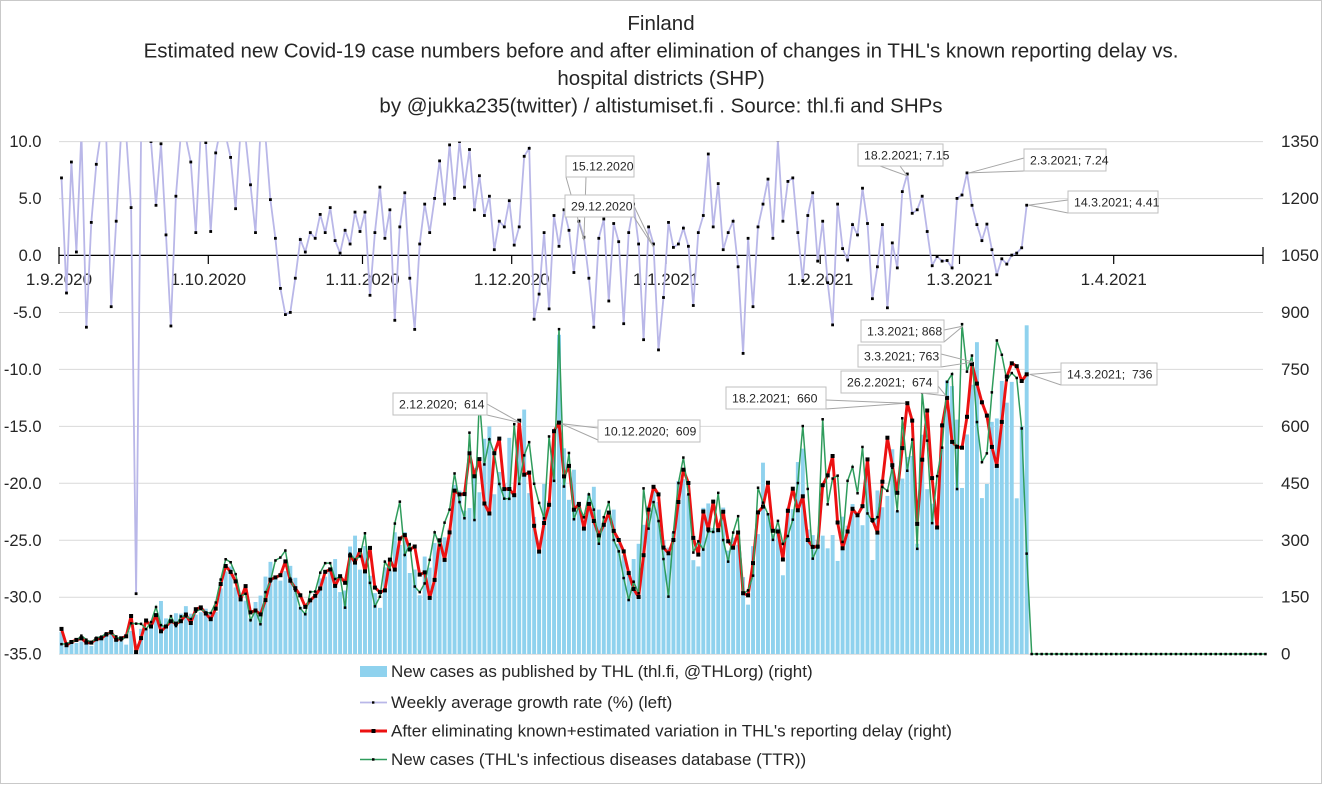 This screenshot has width=1322, height=789. Describe the element at coordinates (1295, 369) in the screenshot. I see `svg-text: 750` at that location.